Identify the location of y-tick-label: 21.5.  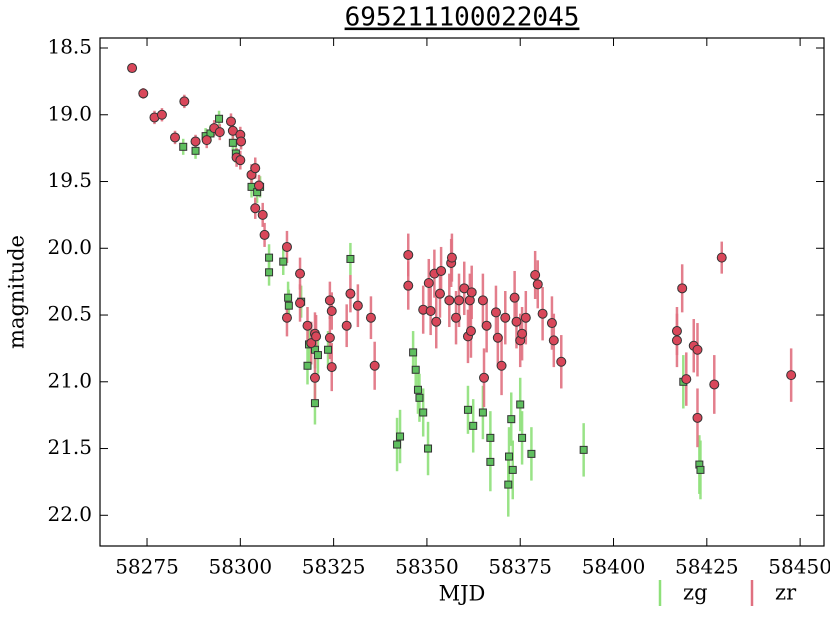
(69, 447).